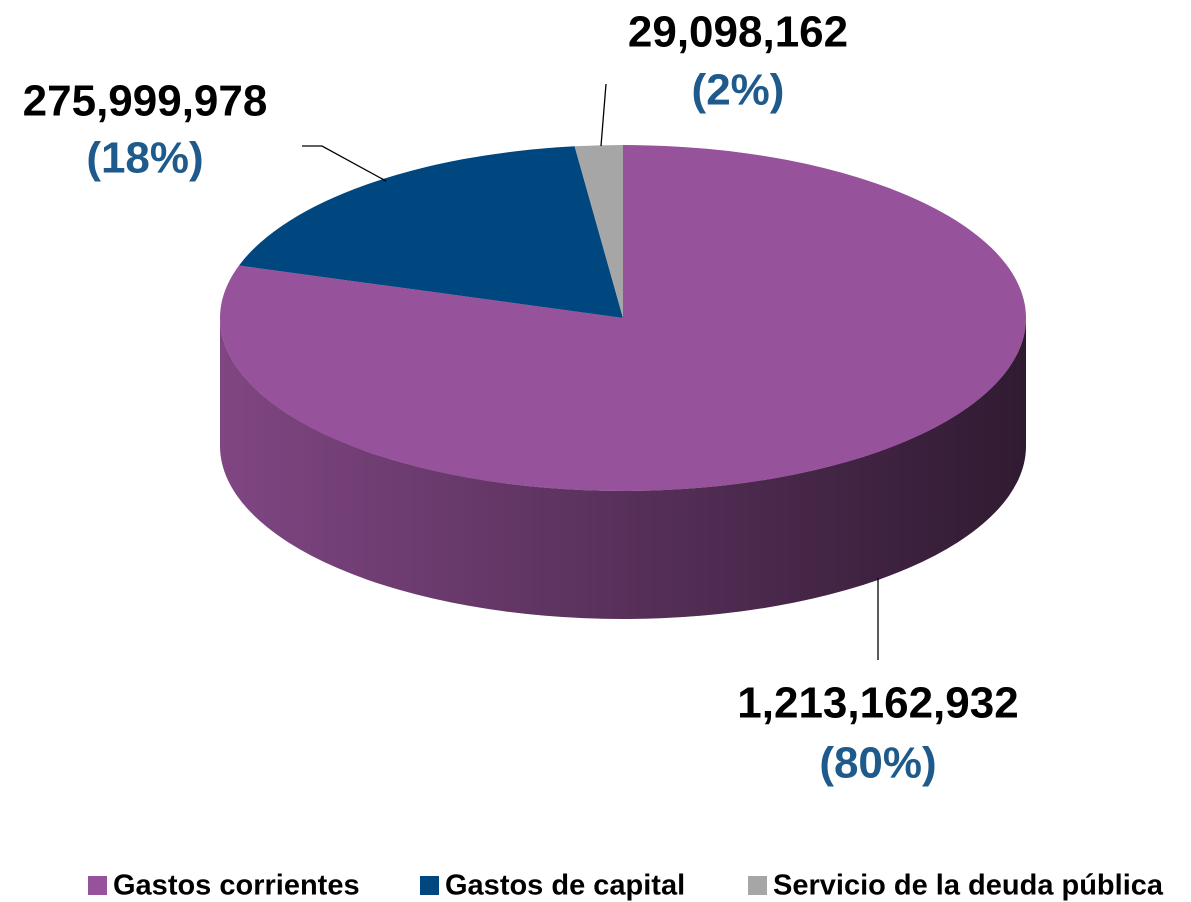 The image size is (1191, 902). Describe the element at coordinates (968, 886) in the screenshot. I see `legend-label: Servicio de la deuda pública` at that location.